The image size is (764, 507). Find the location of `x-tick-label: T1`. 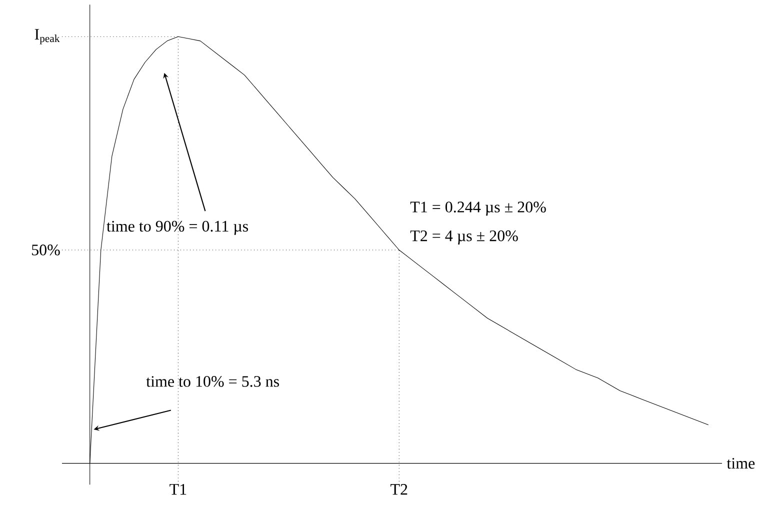

x-tick-label: T1 is located at coordinates (178, 489).